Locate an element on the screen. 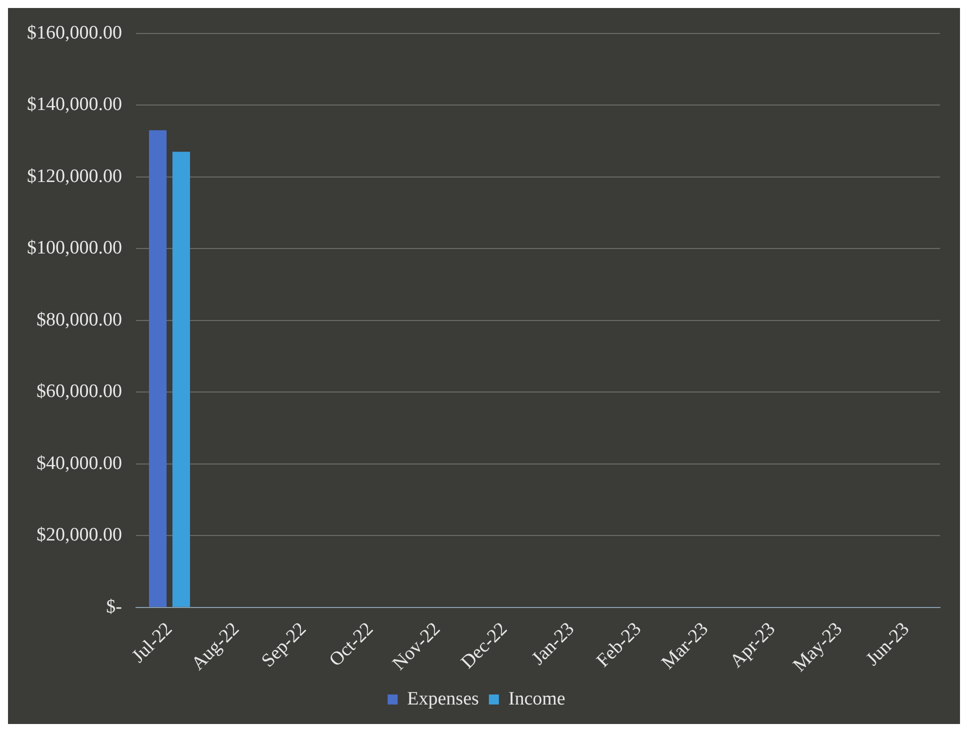 Image resolution: width=968 pixels, height=732 pixels. y-tick-label: $- is located at coordinates (114, 607).